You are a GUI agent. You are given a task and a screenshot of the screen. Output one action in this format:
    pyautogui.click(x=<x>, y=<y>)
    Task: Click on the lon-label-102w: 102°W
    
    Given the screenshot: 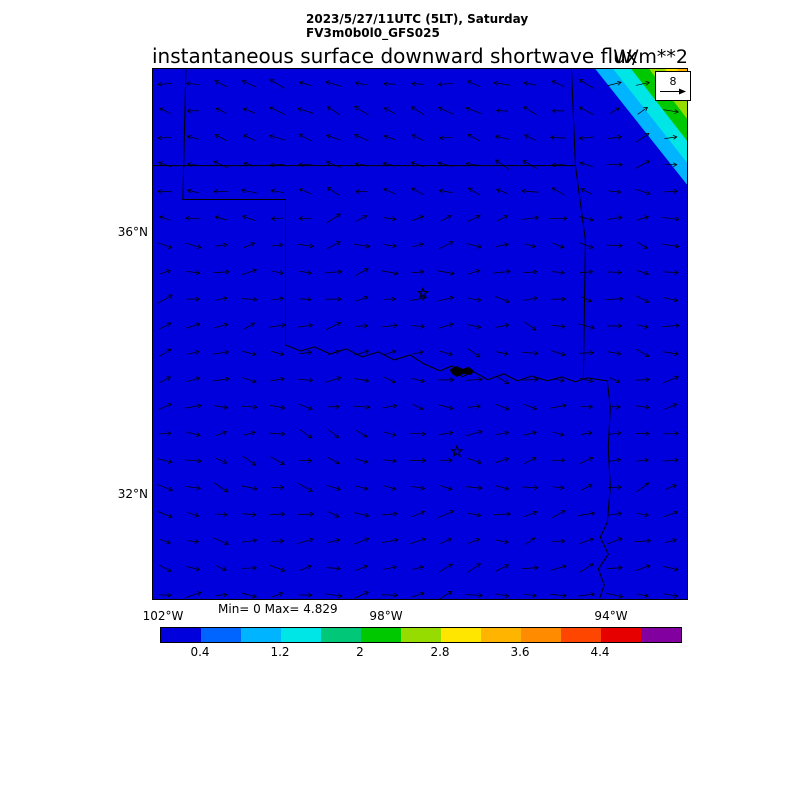 What is the action you would take?
    pyautogui.click(x=163, y=616)
    